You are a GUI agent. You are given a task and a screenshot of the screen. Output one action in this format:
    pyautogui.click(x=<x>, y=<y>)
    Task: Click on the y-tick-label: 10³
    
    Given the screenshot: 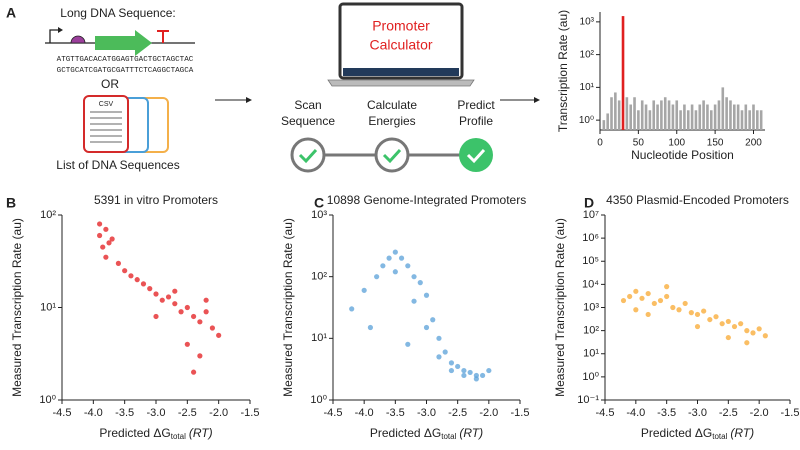 What is the action you would take?
    pyautogui.click(x=591, y=307)
    